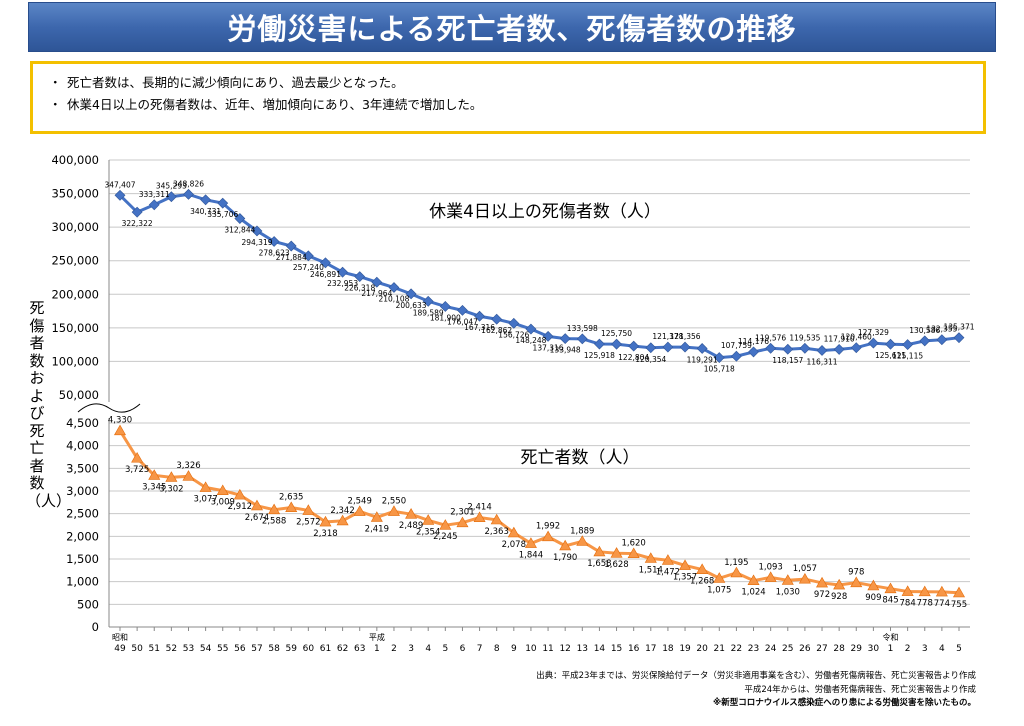  Describe the element at coordinates (377, 637) in the screenshot. I see `era-label: 平成` at that location.